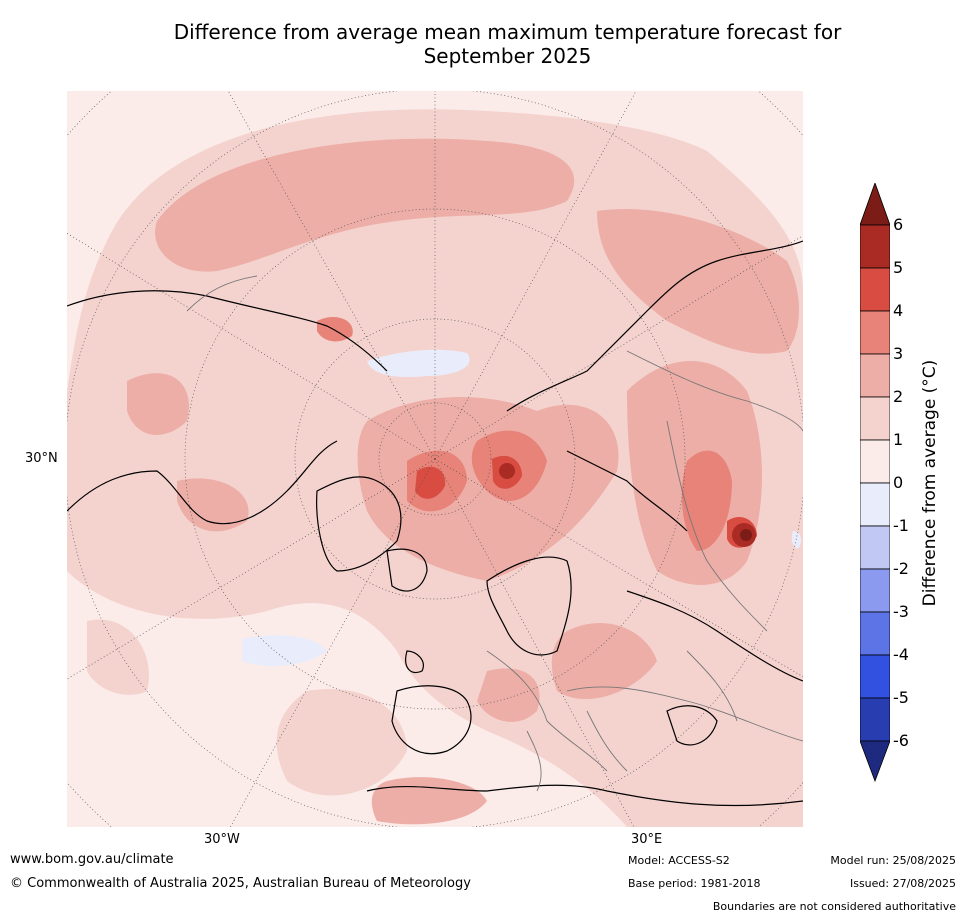 The height and width of the screenshot is (919, 965). What do you see at coordinates (901, 654) in the screenshot?
I see `colorbar-tick: -4` at bounding box center [901, 654].